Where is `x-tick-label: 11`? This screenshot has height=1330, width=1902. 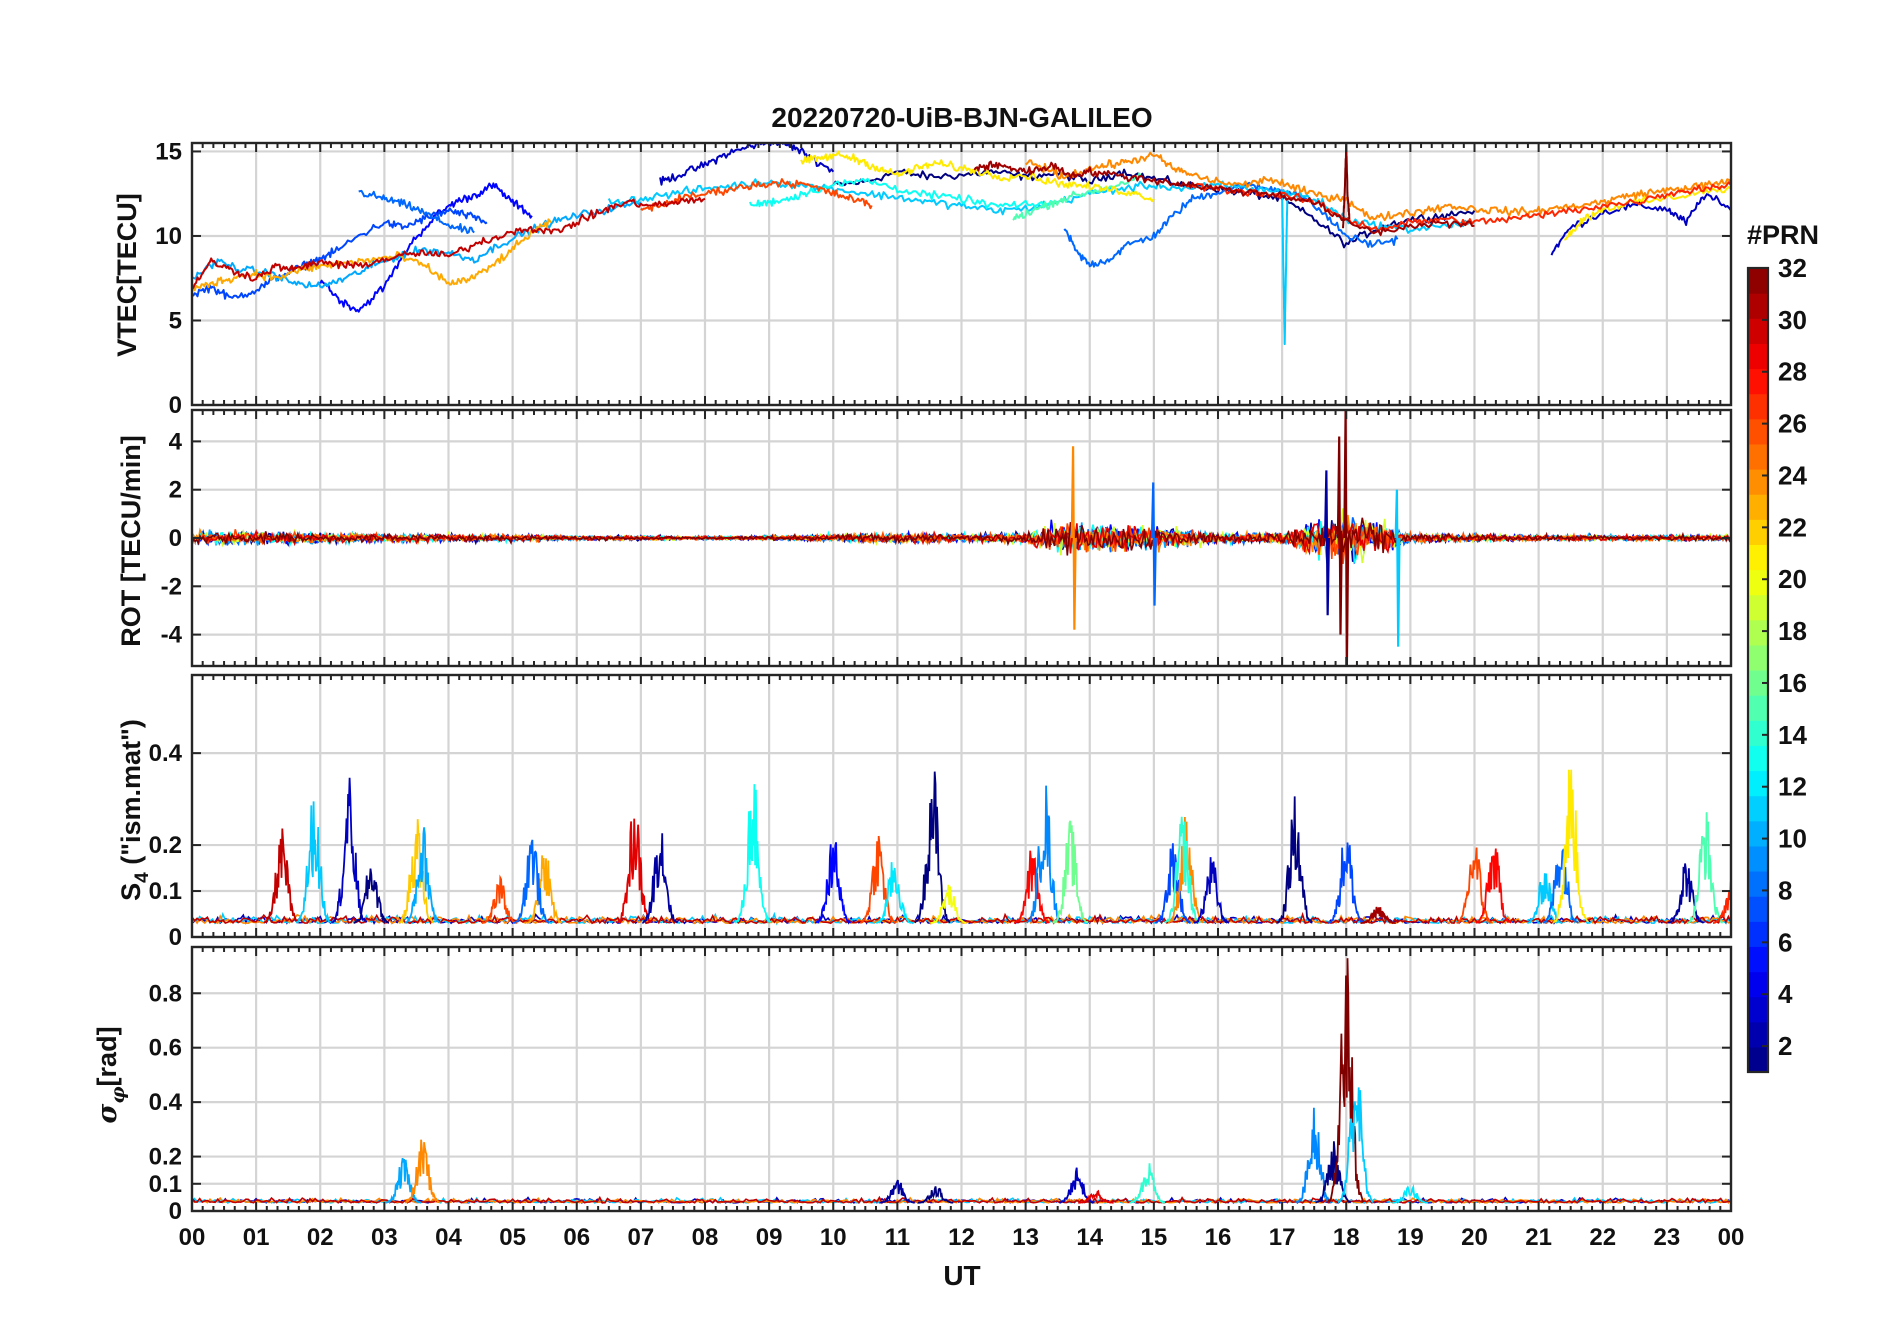
x-tick-label: 11 is located at coordinates (897, 1237).